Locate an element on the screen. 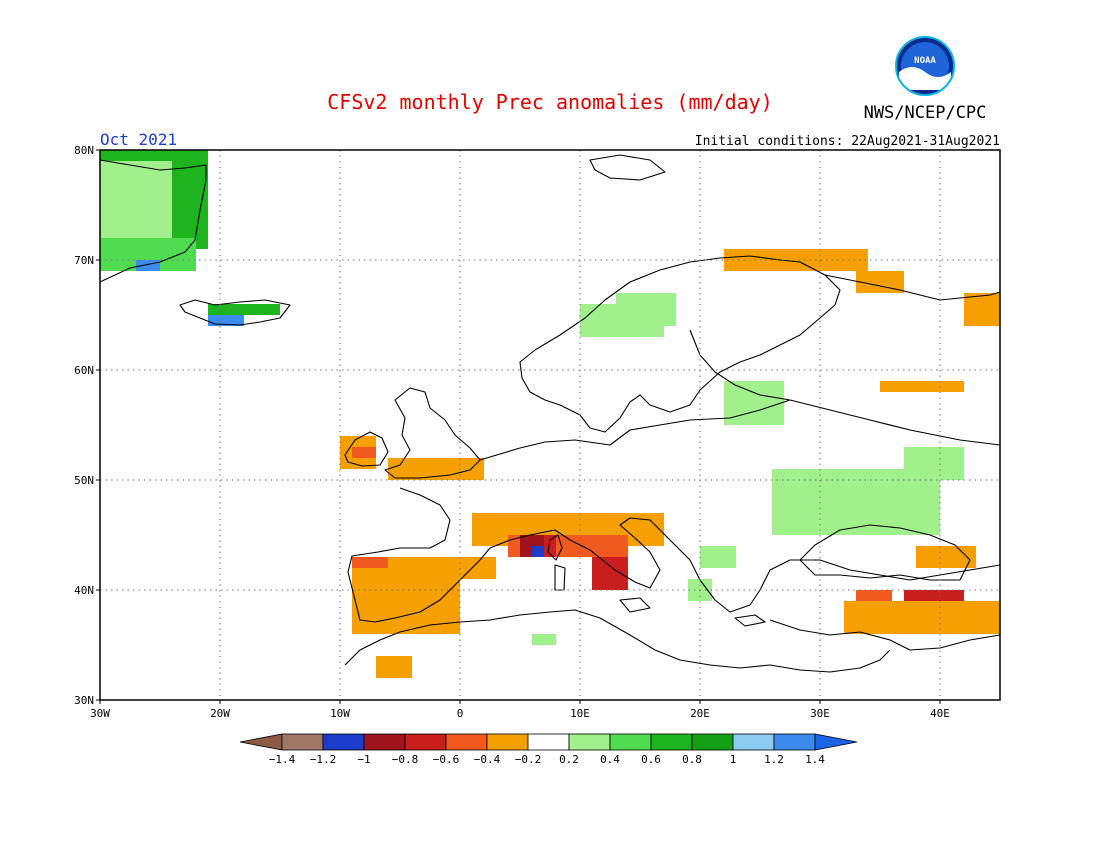 The image size is (1100, 854). lat-tick-label: 30N is located at coordinates (84, 700).